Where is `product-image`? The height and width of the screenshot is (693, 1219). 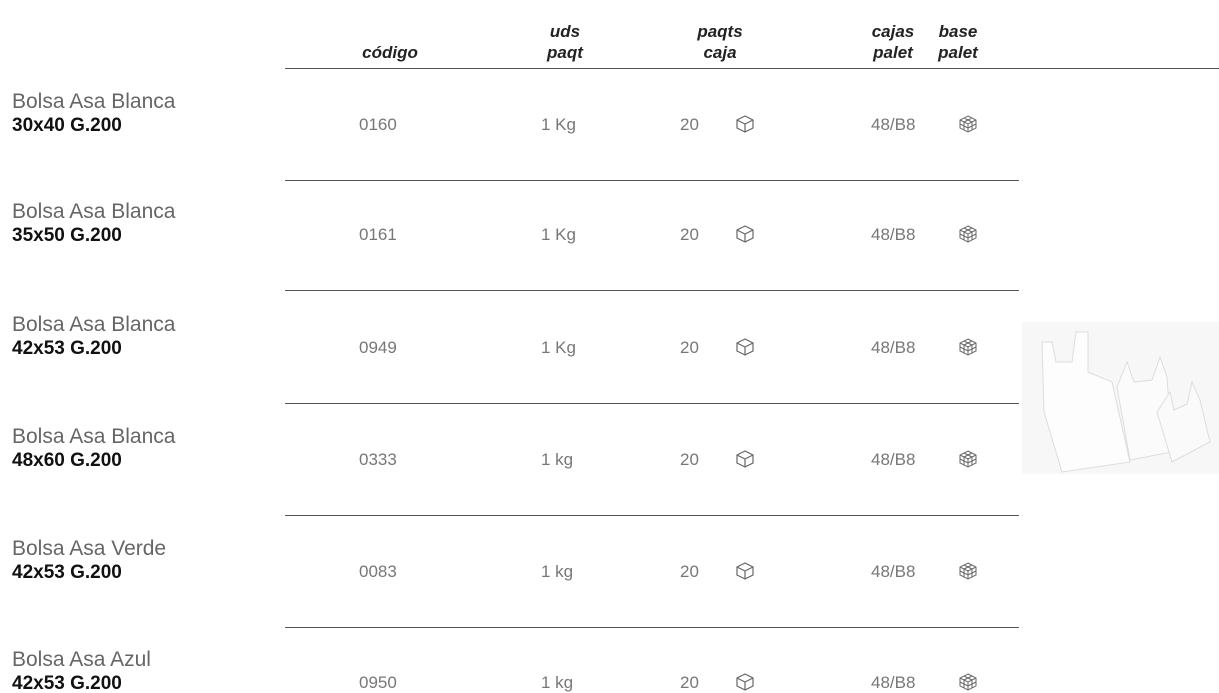 product-image is located at coordinates (1120, 398).